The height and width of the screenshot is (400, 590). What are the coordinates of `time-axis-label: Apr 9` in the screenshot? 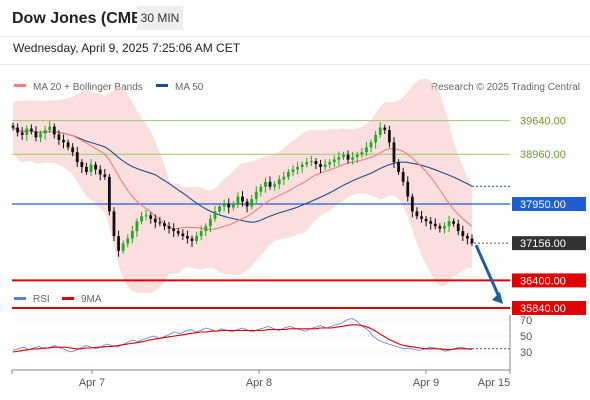 It's located at (426, 383).